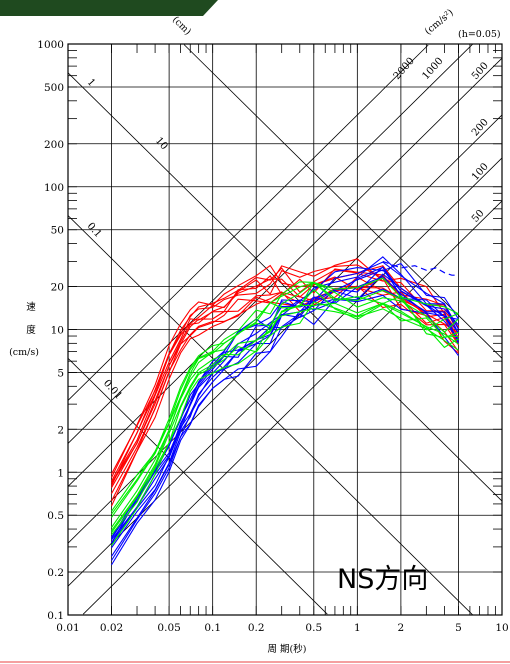  What do you see at coordinates (60, 373) in the screenshot?
I see `y-tick-label: 5` at bounding box center [60, 373].